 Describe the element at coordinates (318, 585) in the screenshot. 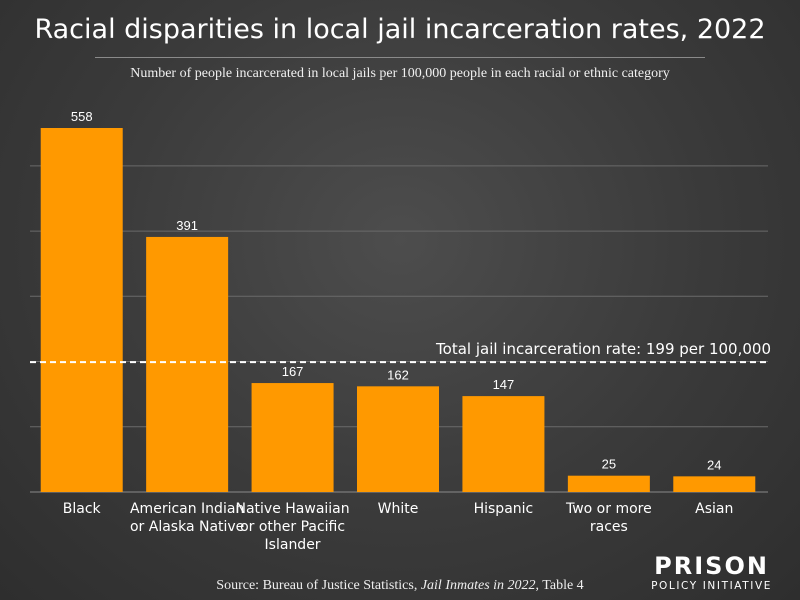

I see `source-prefix: Source: Bureau of Justice Statistics,` at that location.